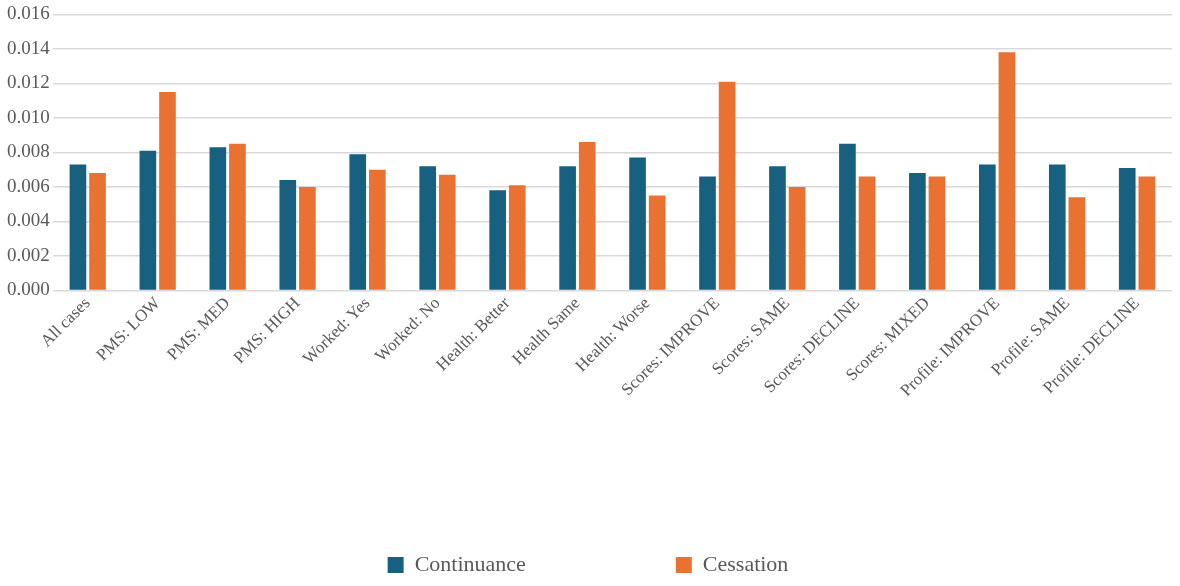 This screenshot has width=1180, height=586. What do you see at coordinates (29, 47) in the screenshot?
I see `y-tick-label: 0.014` at bounding box center [29, 47].